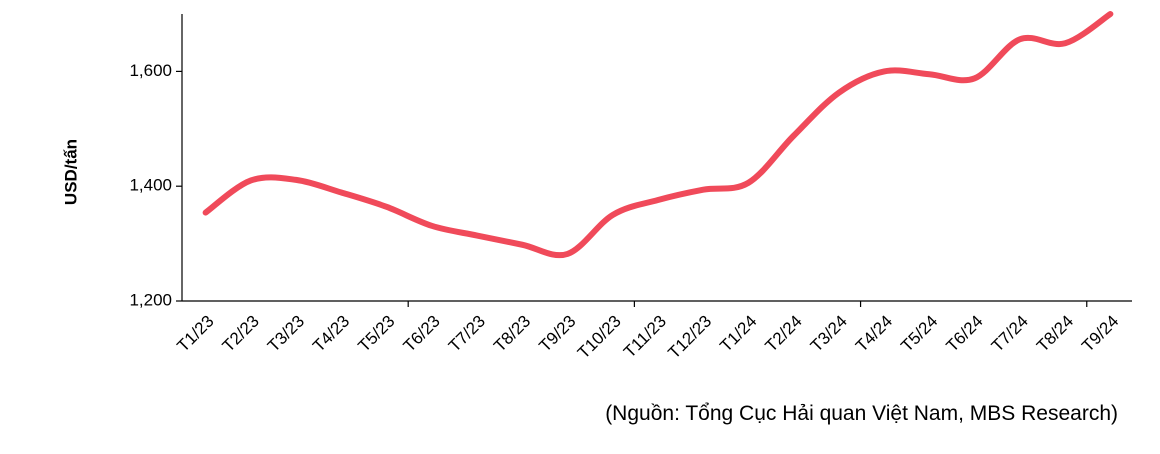 This screenshot has height=454, width=1160. Describe the element at coordinates (784, 334) in the screenshot. I see `x-tick-label: T2/24` at that location.